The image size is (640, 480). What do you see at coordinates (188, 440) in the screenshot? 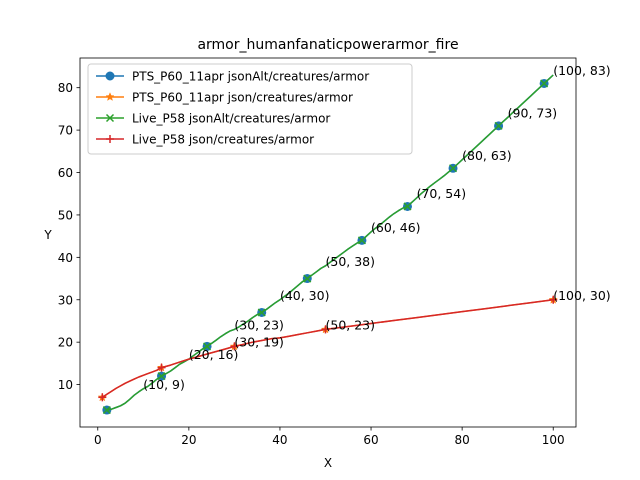
I see `x-tick-label: 20` at bounding box center [188, 440].